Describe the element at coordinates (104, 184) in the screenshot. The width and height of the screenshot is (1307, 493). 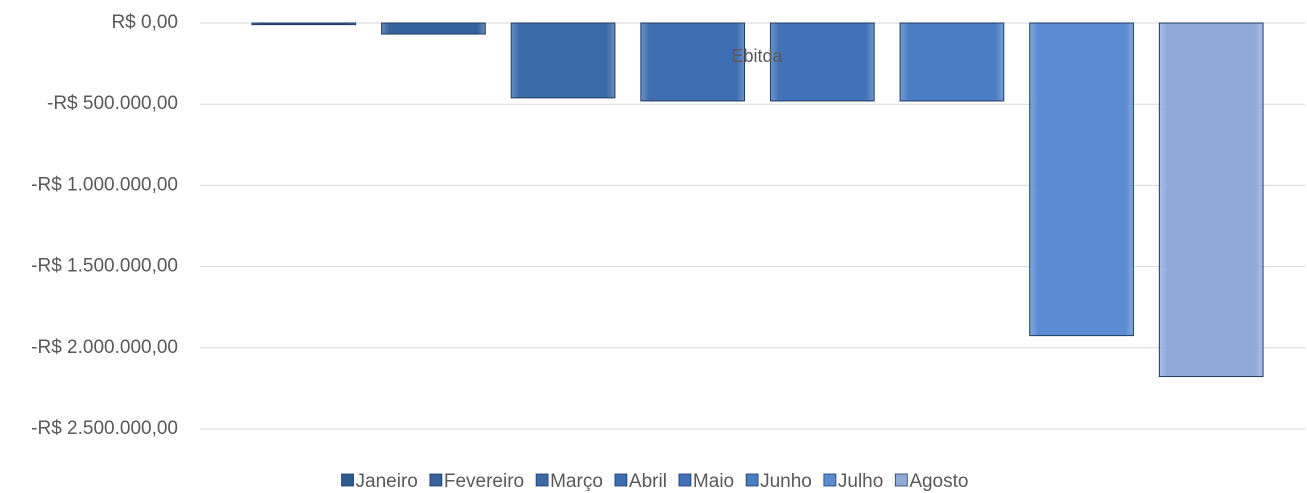
I see `y-tick-label: -R$ 1.000.000,00` at that location.